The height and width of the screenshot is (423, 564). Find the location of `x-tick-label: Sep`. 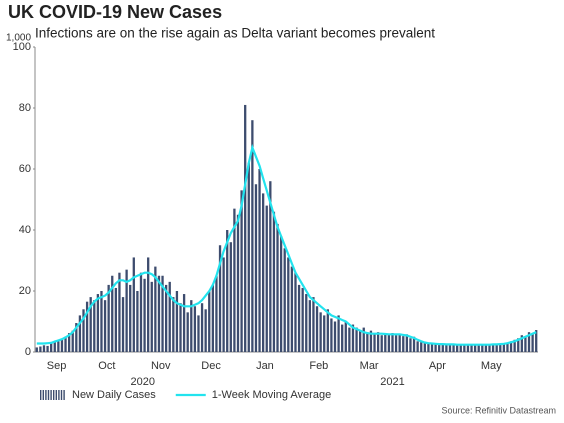

x-tick-label: Sep is located at coordinates (57, 366).